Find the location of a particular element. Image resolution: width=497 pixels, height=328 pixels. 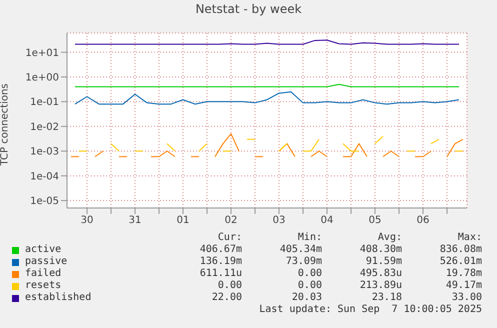

y-tick-label: 1e+01 is located at coordinates (42, 53).